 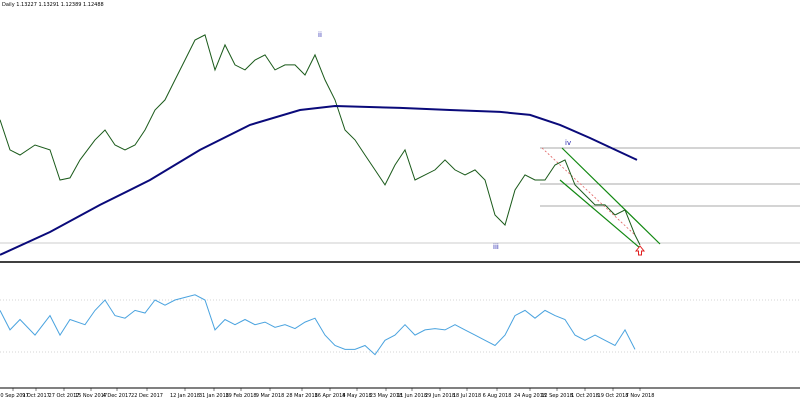 I want to click on header: Daily 1.13227 1.13291 1.12389 1.12488, so click(x=53, y=5).